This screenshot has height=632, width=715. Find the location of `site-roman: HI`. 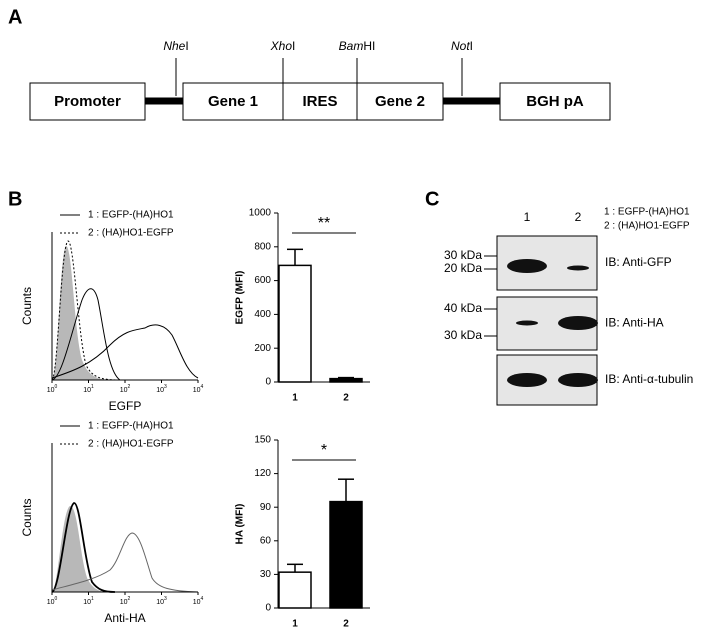

site-roman: HI is located at coordinates (369, 46).